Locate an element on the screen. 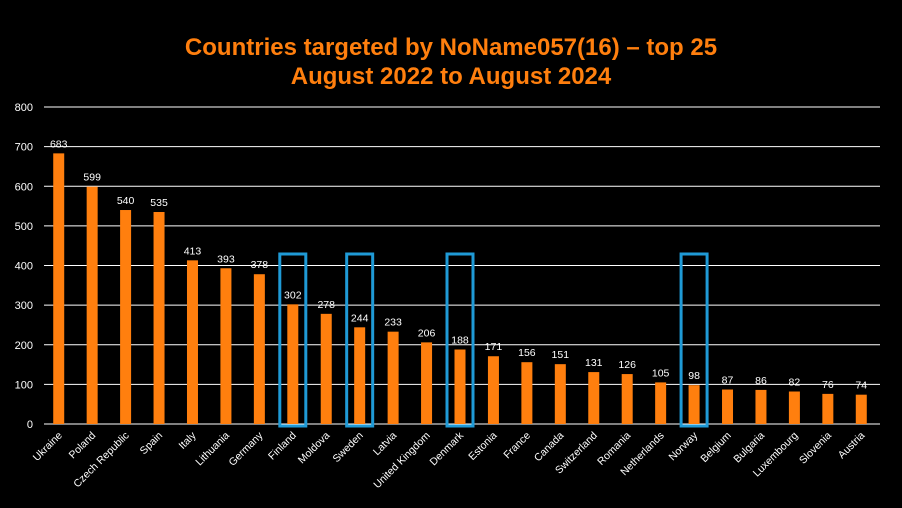 The width and height of the screenshot is (902, 508). bar-estonia is located at coordinates (493, 390).